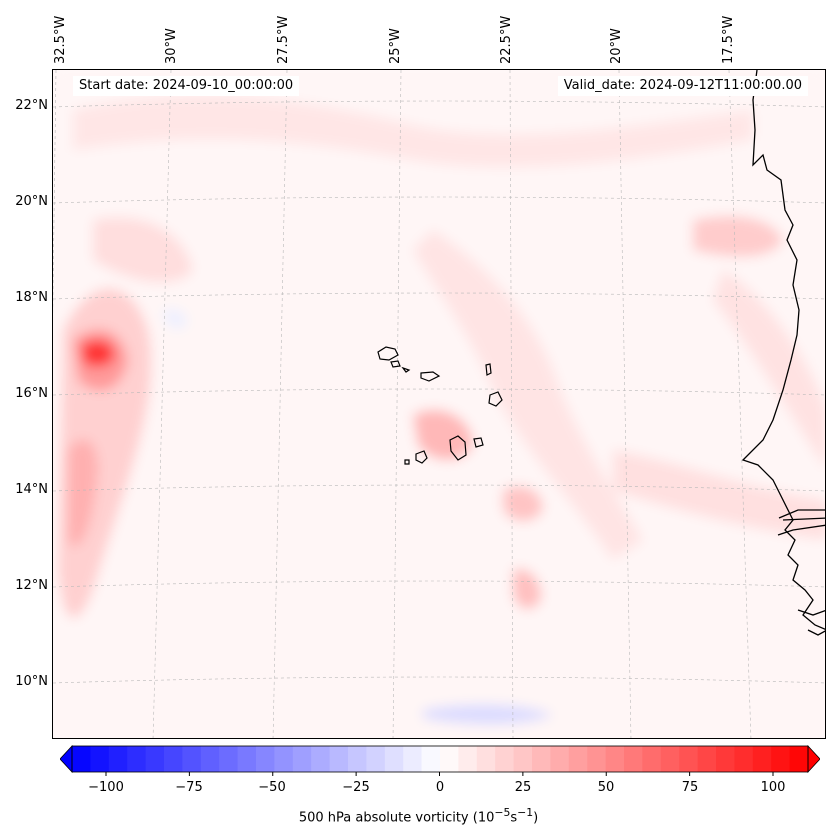 This screenshot has width=837, height=839. Describe the element at coordinates (616, 46) in the screenshot. I see `lon-label-20w: 20°W` at that location.